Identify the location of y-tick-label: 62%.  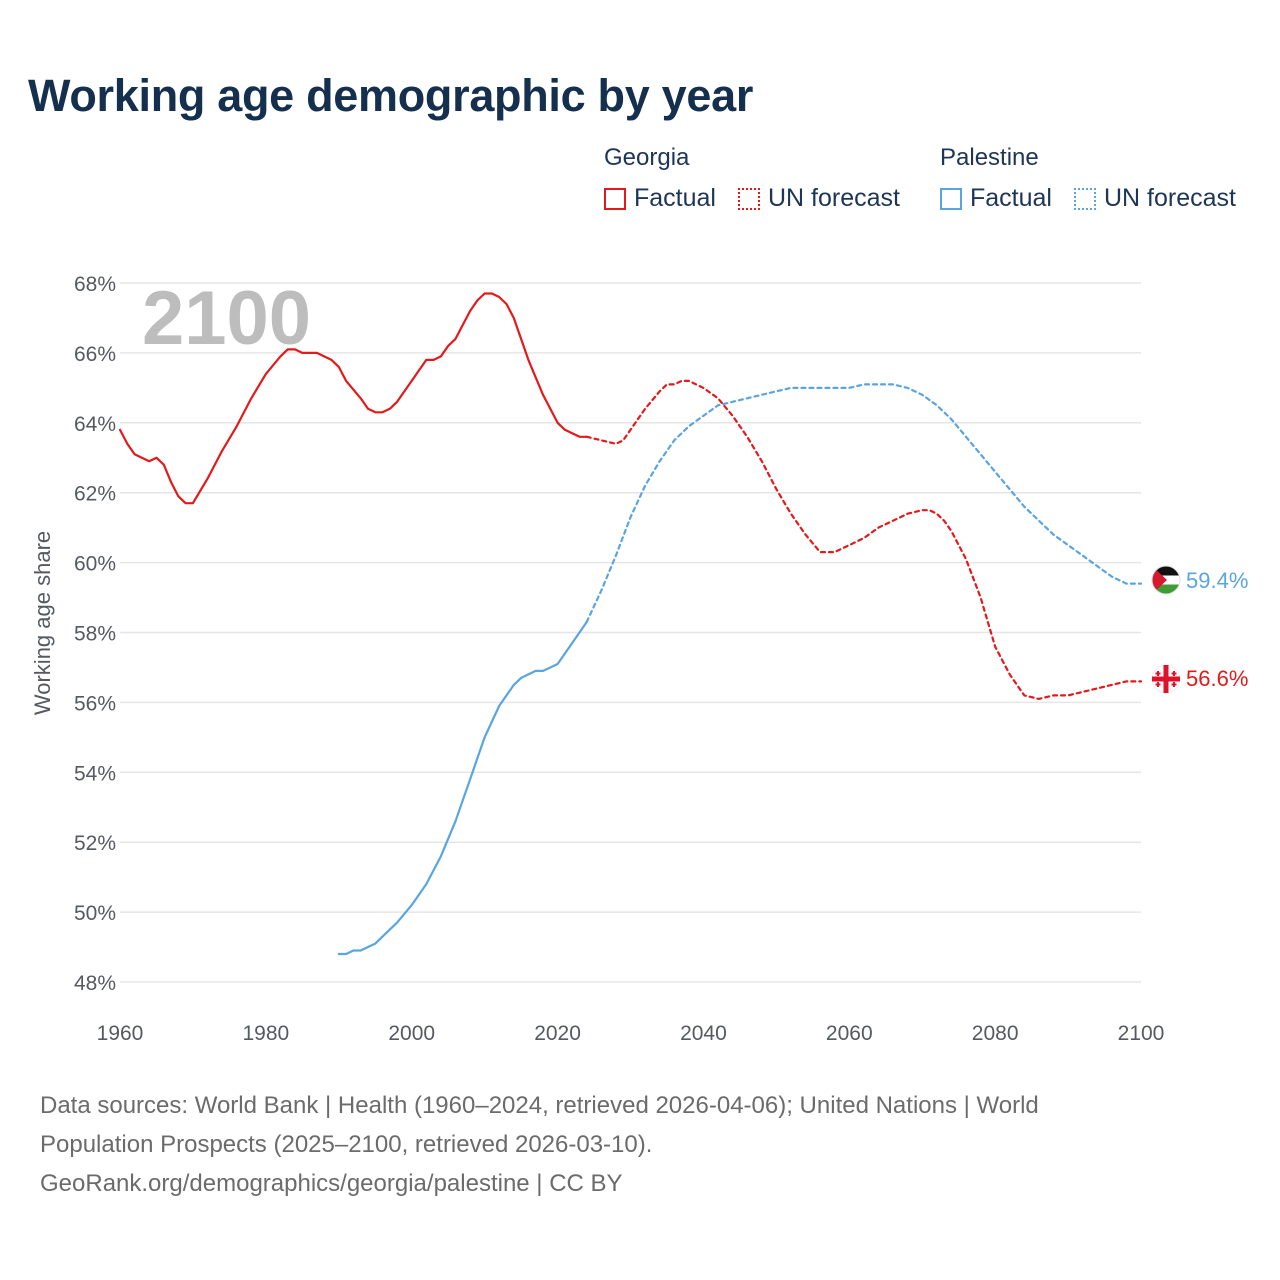
(95, 494).